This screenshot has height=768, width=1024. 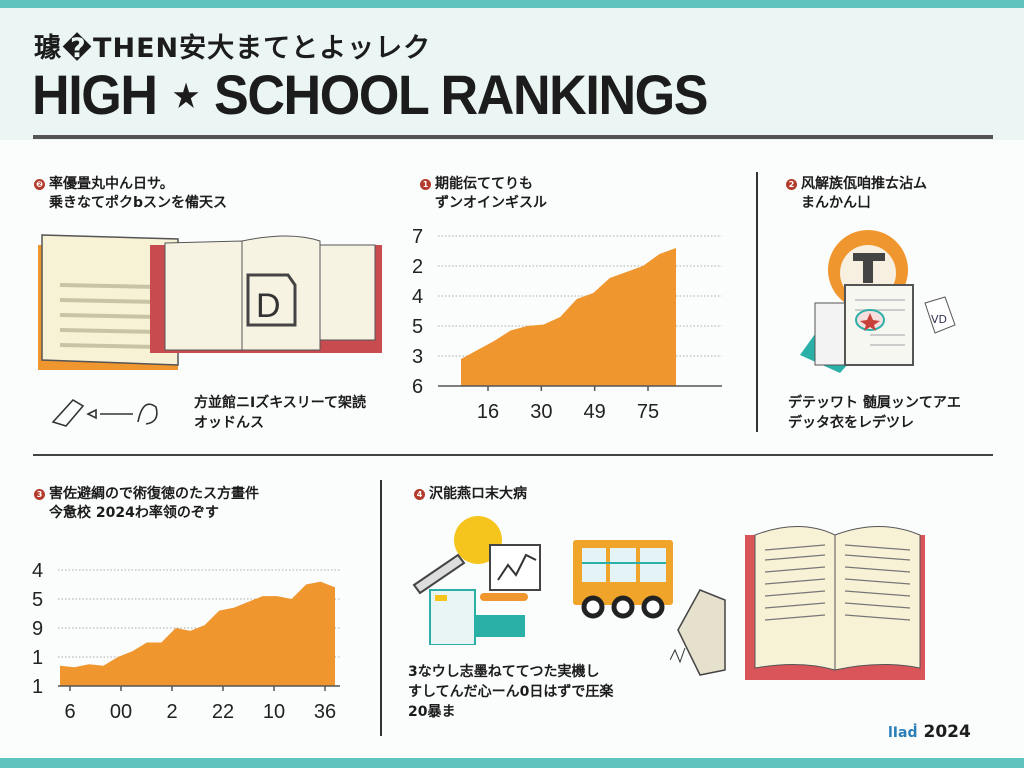 What do you see at coordinates (39, 184) in the screenshot?
I see `section-number-badge: ❷` at bounding box center [39, 184].